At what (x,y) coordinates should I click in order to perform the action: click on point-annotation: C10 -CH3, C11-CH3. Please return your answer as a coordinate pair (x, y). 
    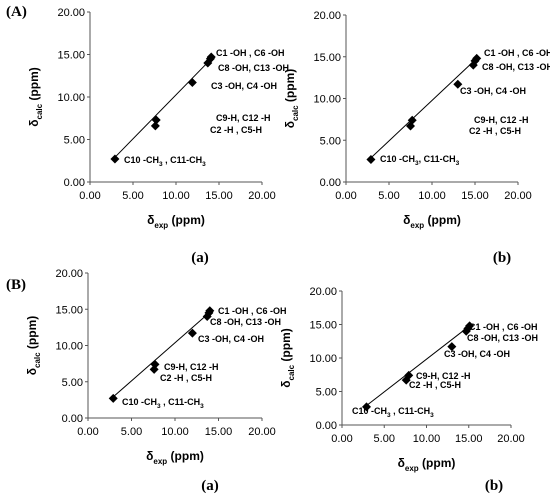
    Looking at the image, I should click on (420, 160).